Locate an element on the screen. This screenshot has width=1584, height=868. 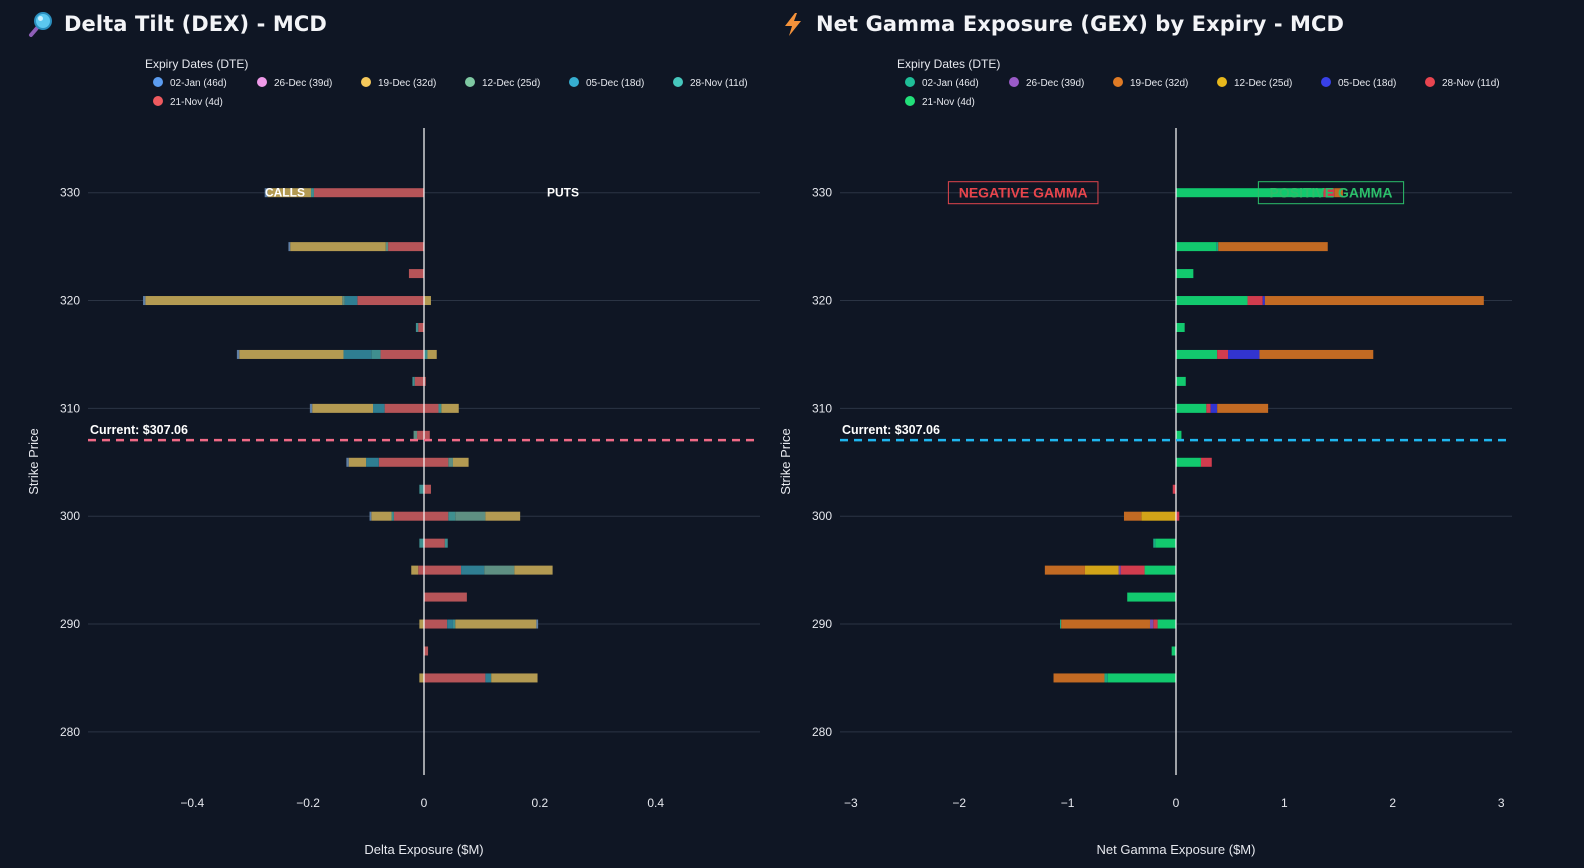
bar-segment-330-21-nov-4d is located at coordinates (1250, 193).